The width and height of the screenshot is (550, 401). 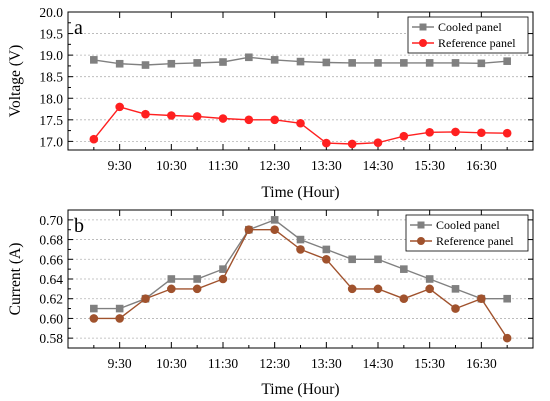 What do you see at coordinates (79, 226) in the screenshot?
I see `panel-label: b` at bounding box center [79, 226].